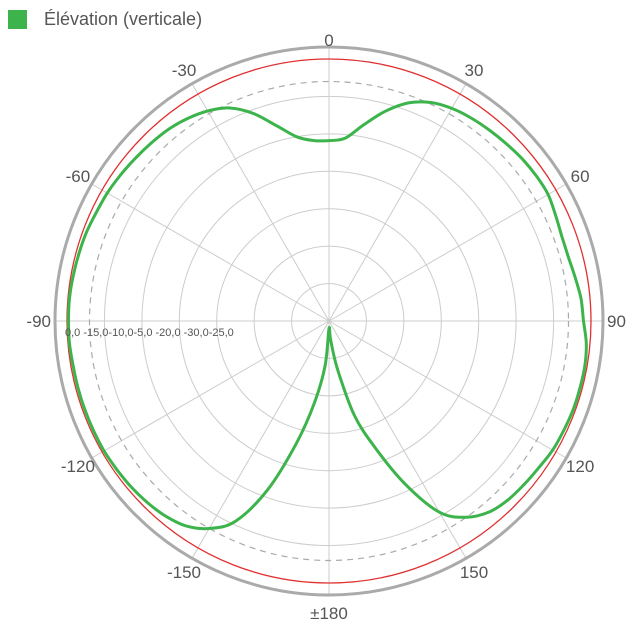 Image resolution: width=629 pixels, height=620 pixels. I want to click on legend: Élévation (verticale), so click(105, 19).